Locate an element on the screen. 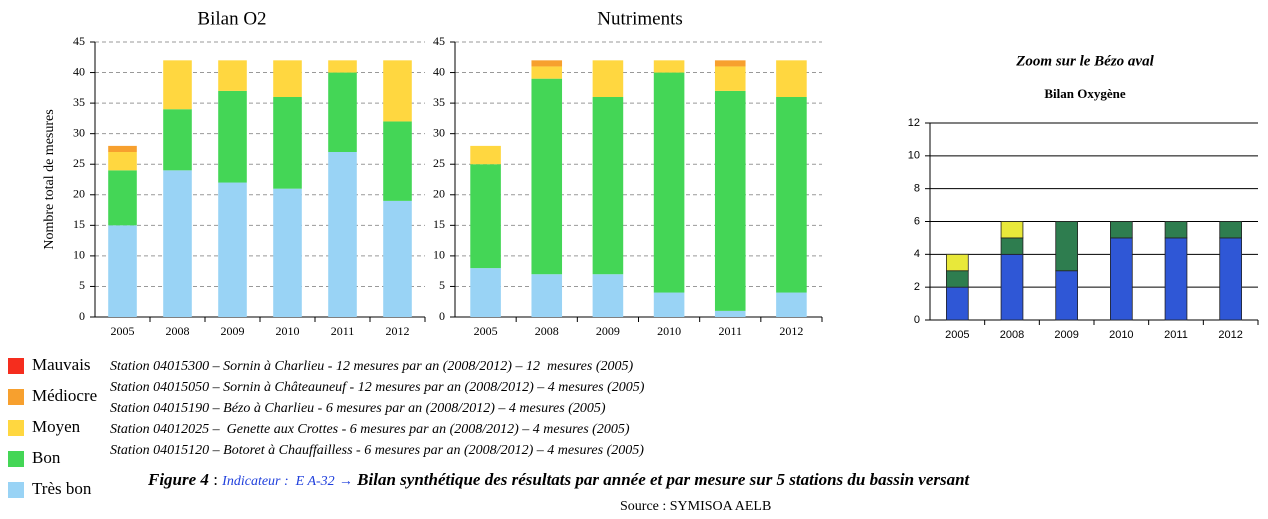  y-tick-label: 8 is located at coordinates (917, 189).